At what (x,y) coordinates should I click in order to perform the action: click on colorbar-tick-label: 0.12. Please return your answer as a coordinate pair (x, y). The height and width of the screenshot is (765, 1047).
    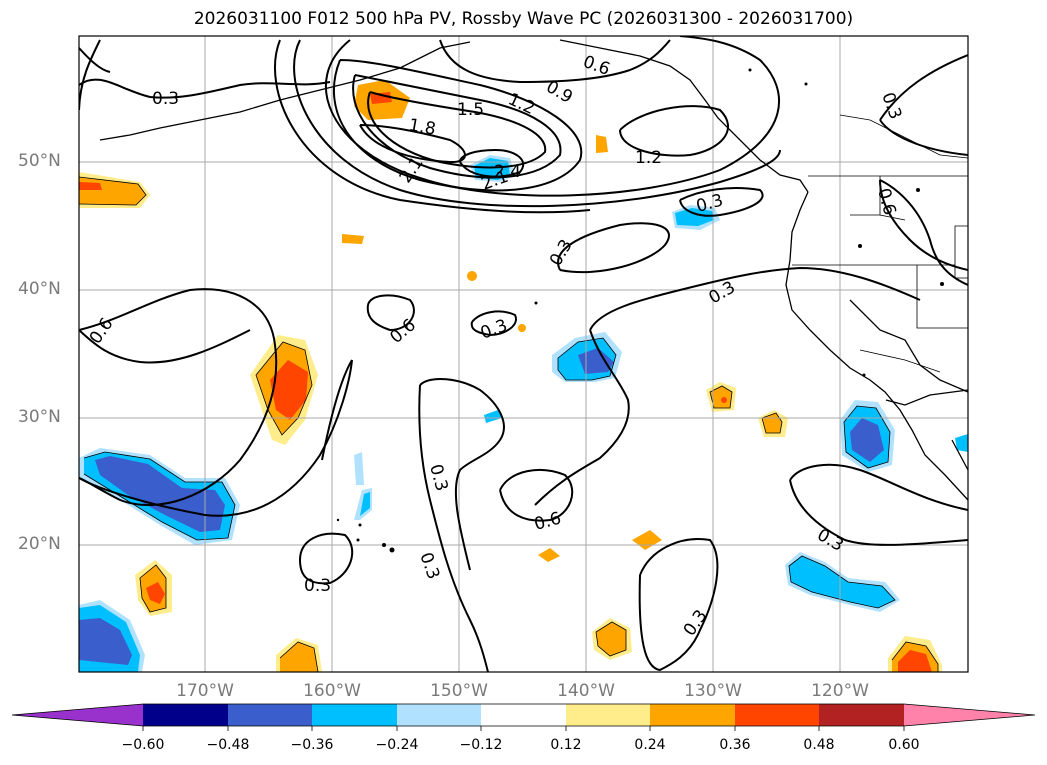
    Looking at the image, I should click on (566, 745).